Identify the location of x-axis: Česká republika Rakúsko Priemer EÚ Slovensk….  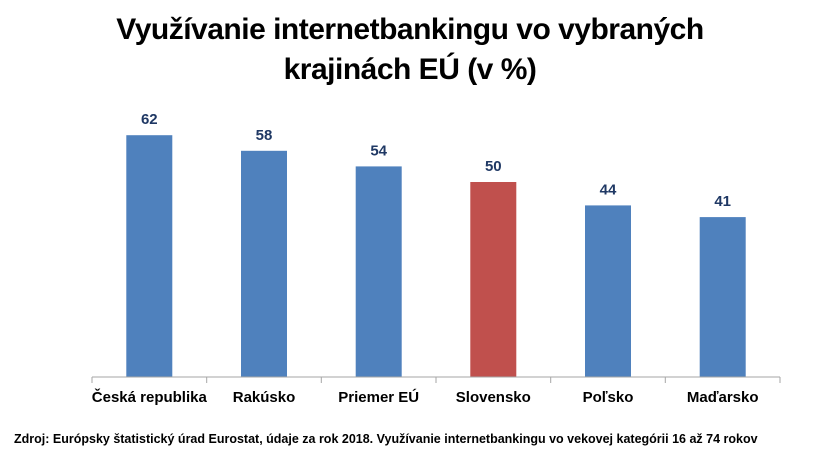
(436, 391).